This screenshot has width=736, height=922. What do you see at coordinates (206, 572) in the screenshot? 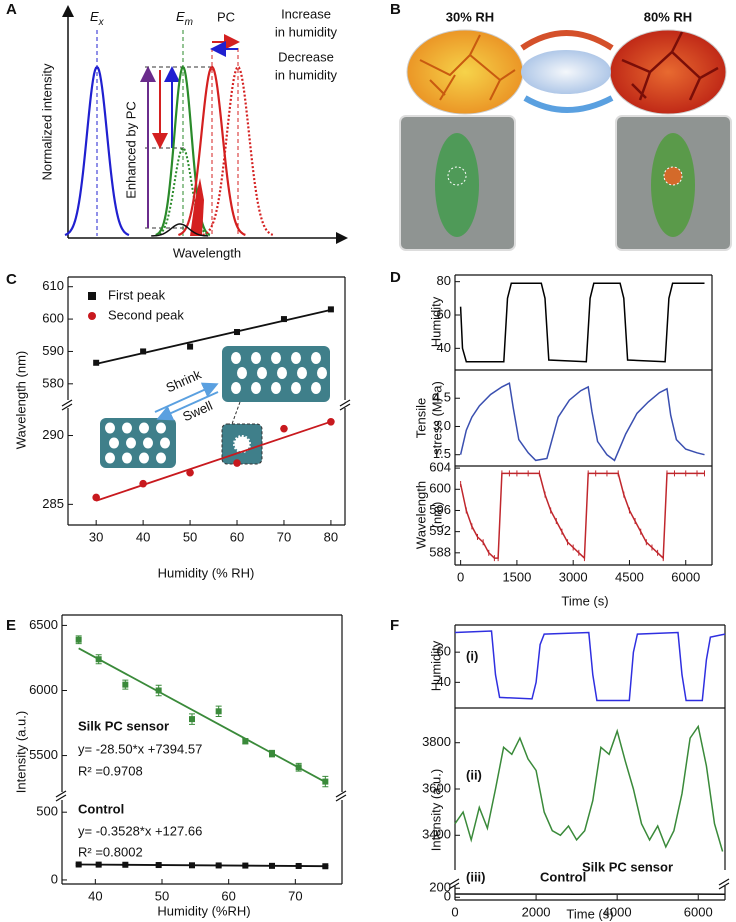
I see `x-axis-label: Humidity (% RH)` at bounding box center [206, 572].